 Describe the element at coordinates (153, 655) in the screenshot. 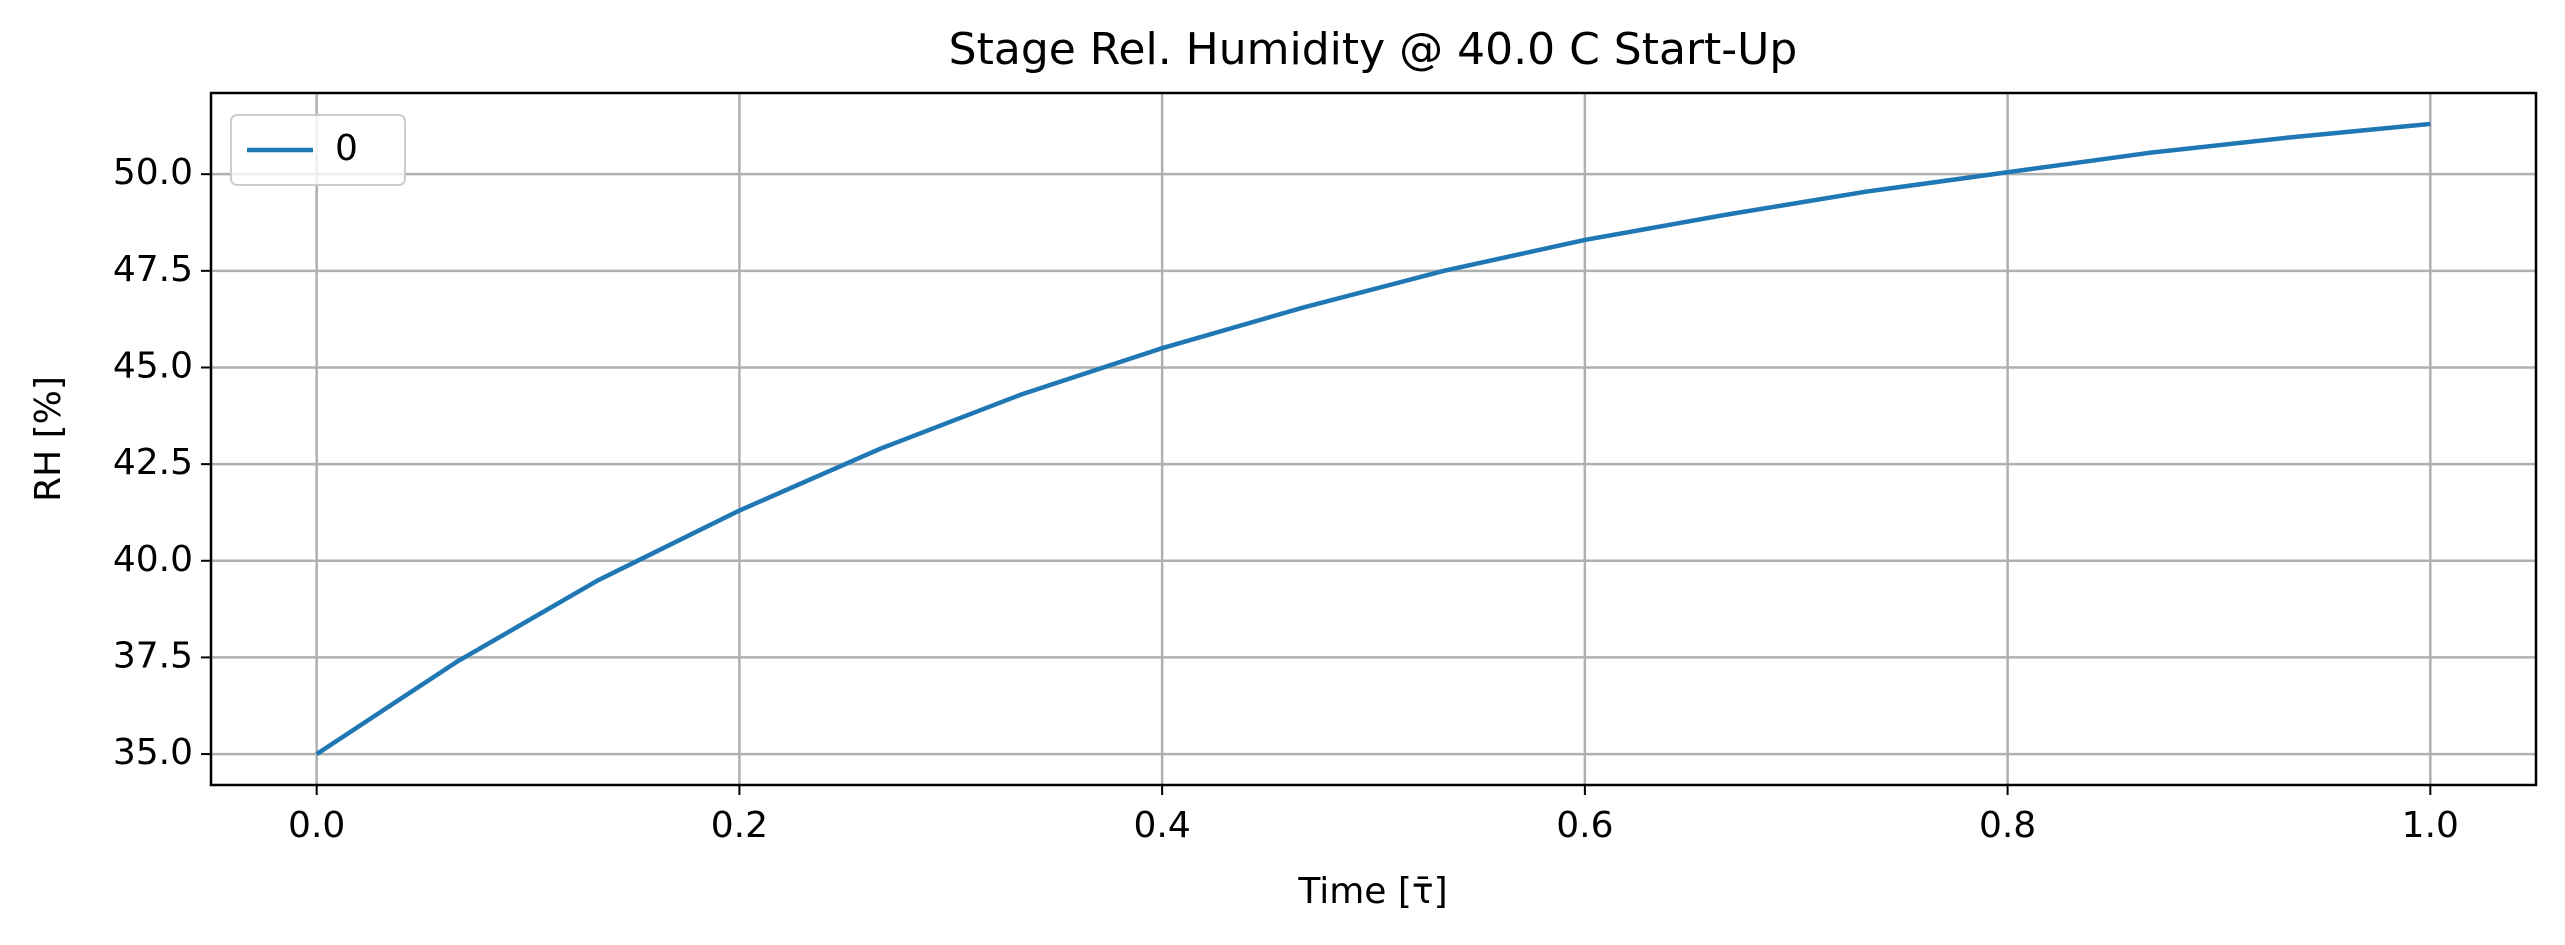

I see `y-tick-label: 37.5` at that location.